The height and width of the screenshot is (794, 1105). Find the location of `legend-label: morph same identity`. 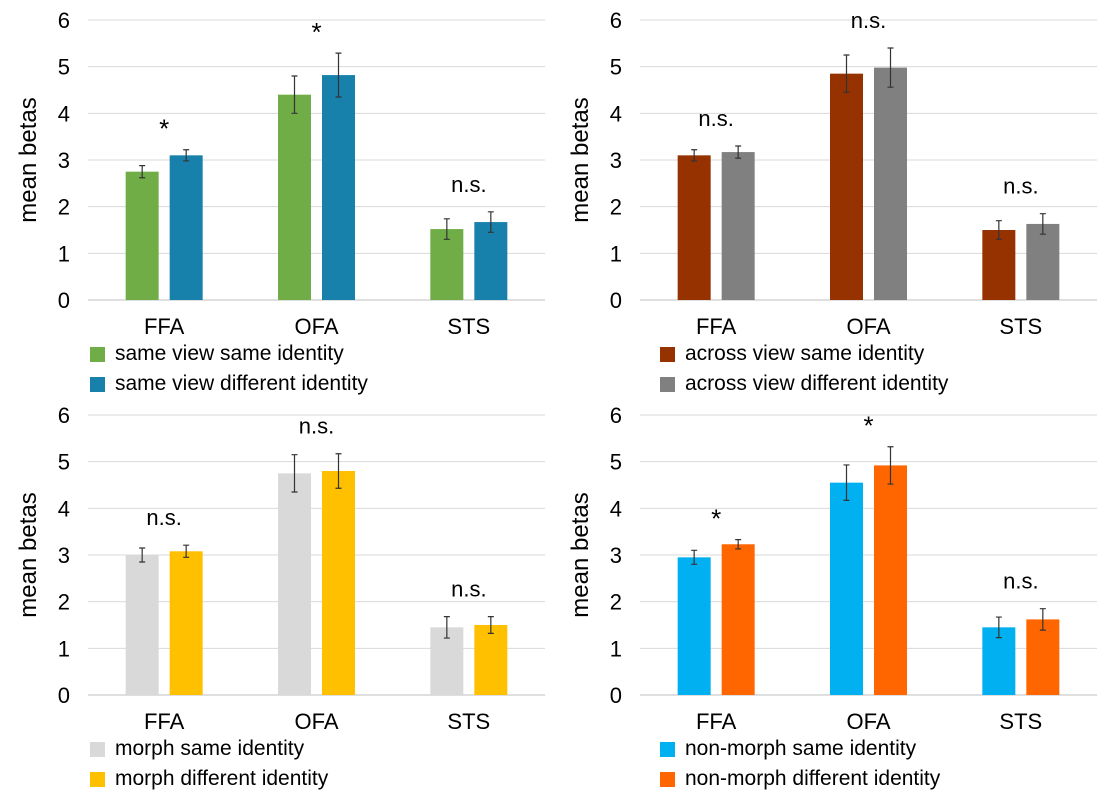

legend-label: morph same identity is located at coordinates (210, 748).